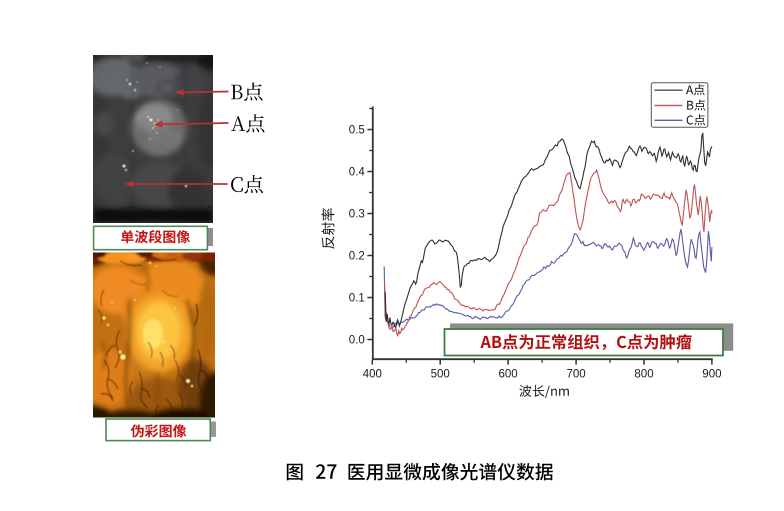 This screenshot has height=511, width=784. I want to click on svg-text: 0.3, so click(357, 215).